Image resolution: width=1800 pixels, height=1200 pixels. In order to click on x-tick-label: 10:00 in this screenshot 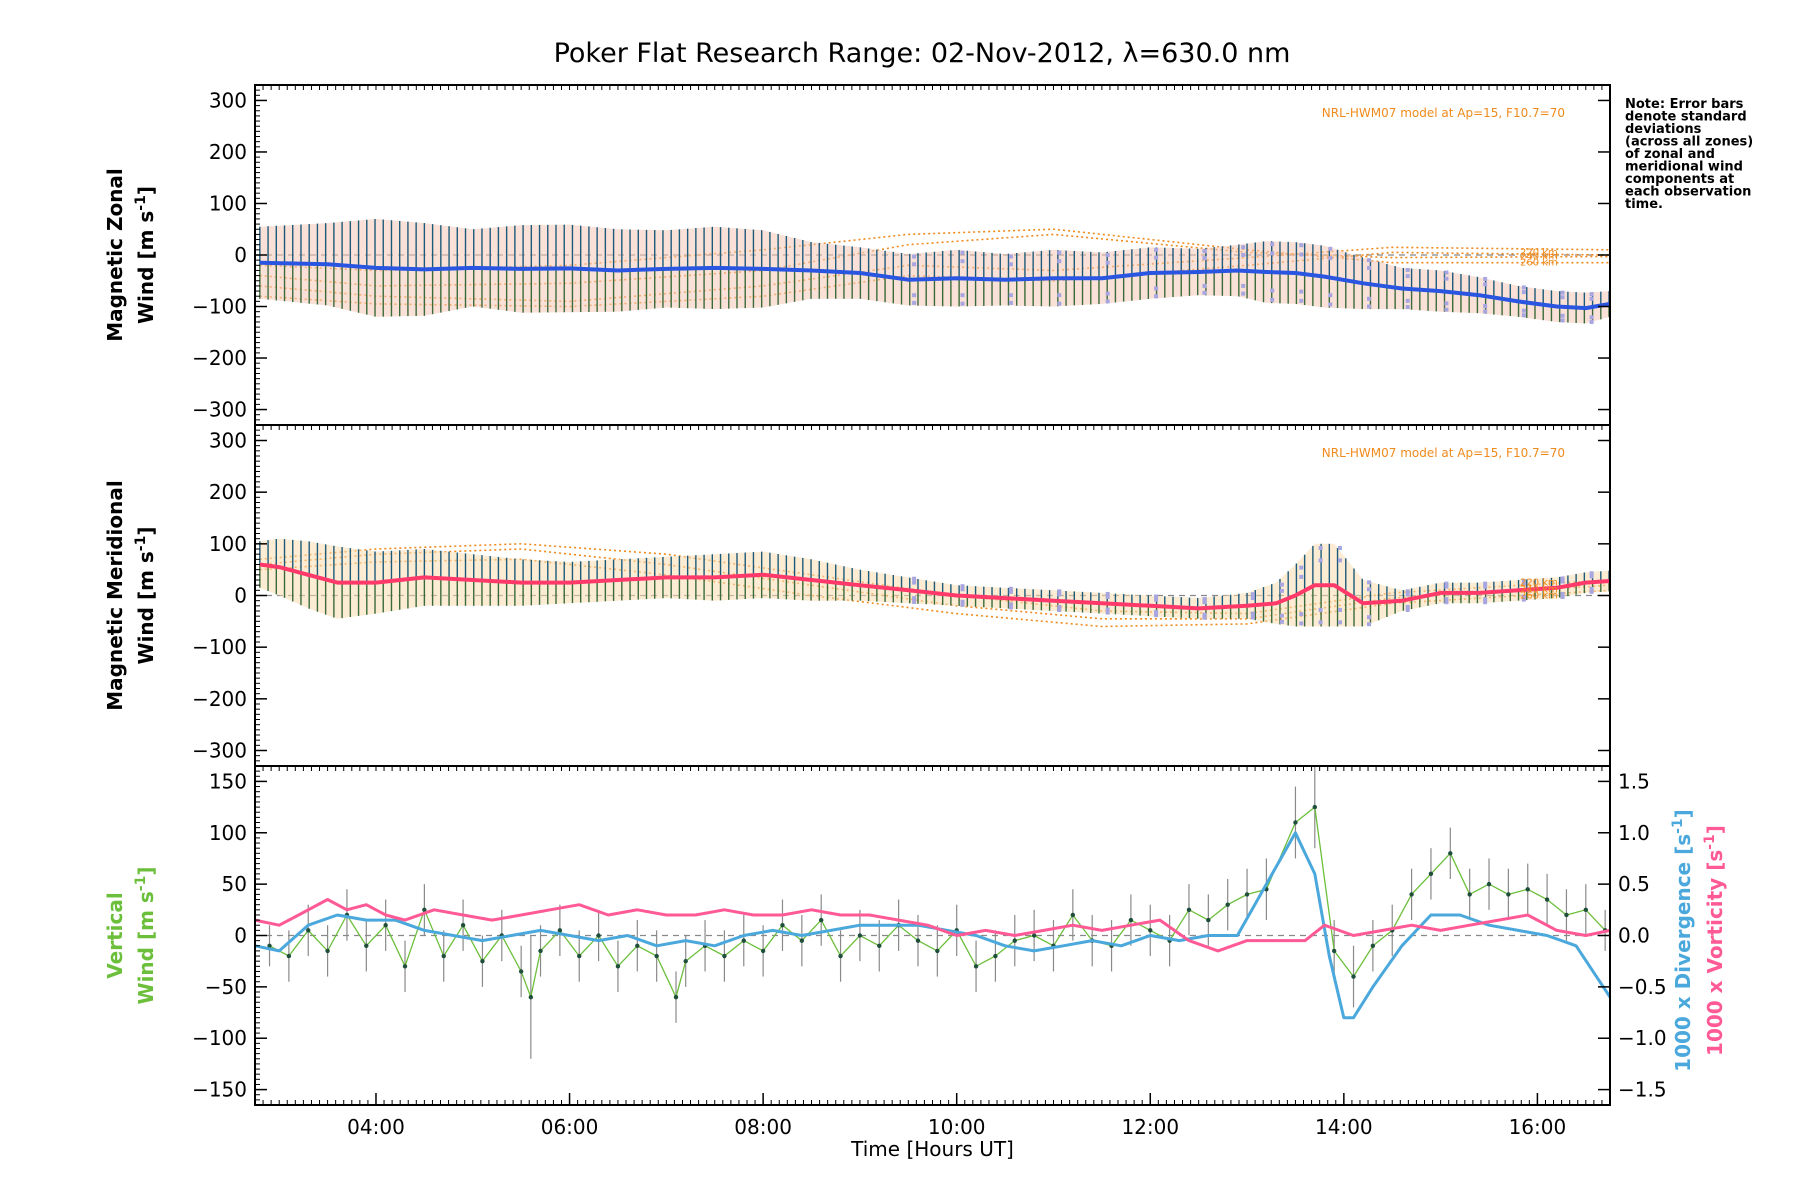, I will do `click(957, 1127)`.